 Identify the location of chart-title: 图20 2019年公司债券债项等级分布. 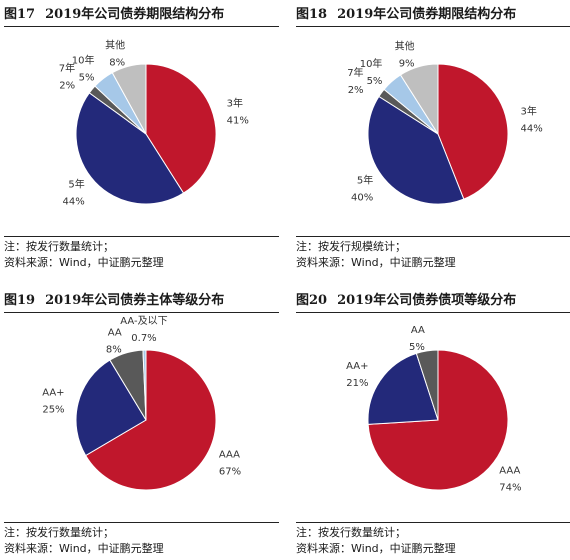
(433, 301).